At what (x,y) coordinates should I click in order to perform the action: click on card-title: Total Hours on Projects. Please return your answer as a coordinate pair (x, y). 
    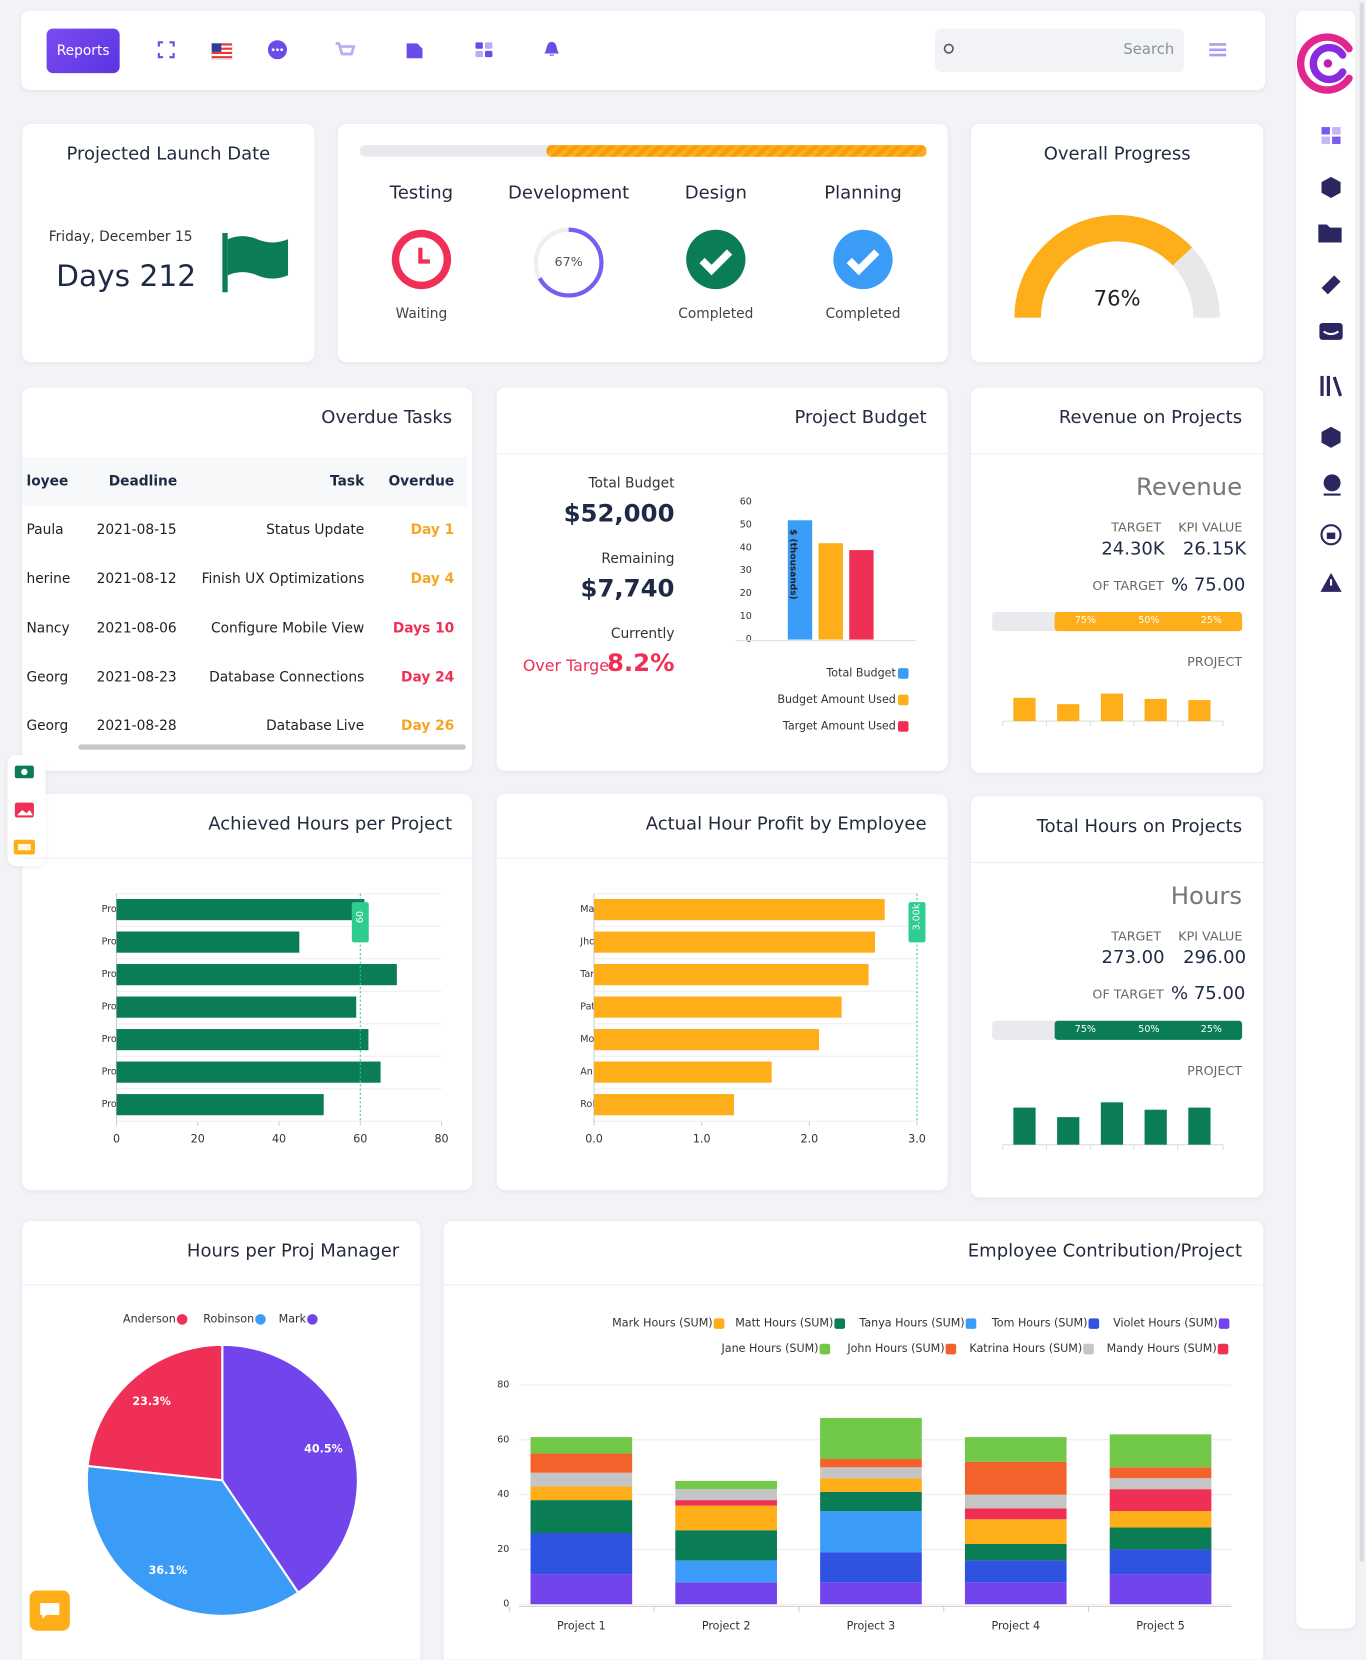
    Looking at the image, I should click on (1139, 826).